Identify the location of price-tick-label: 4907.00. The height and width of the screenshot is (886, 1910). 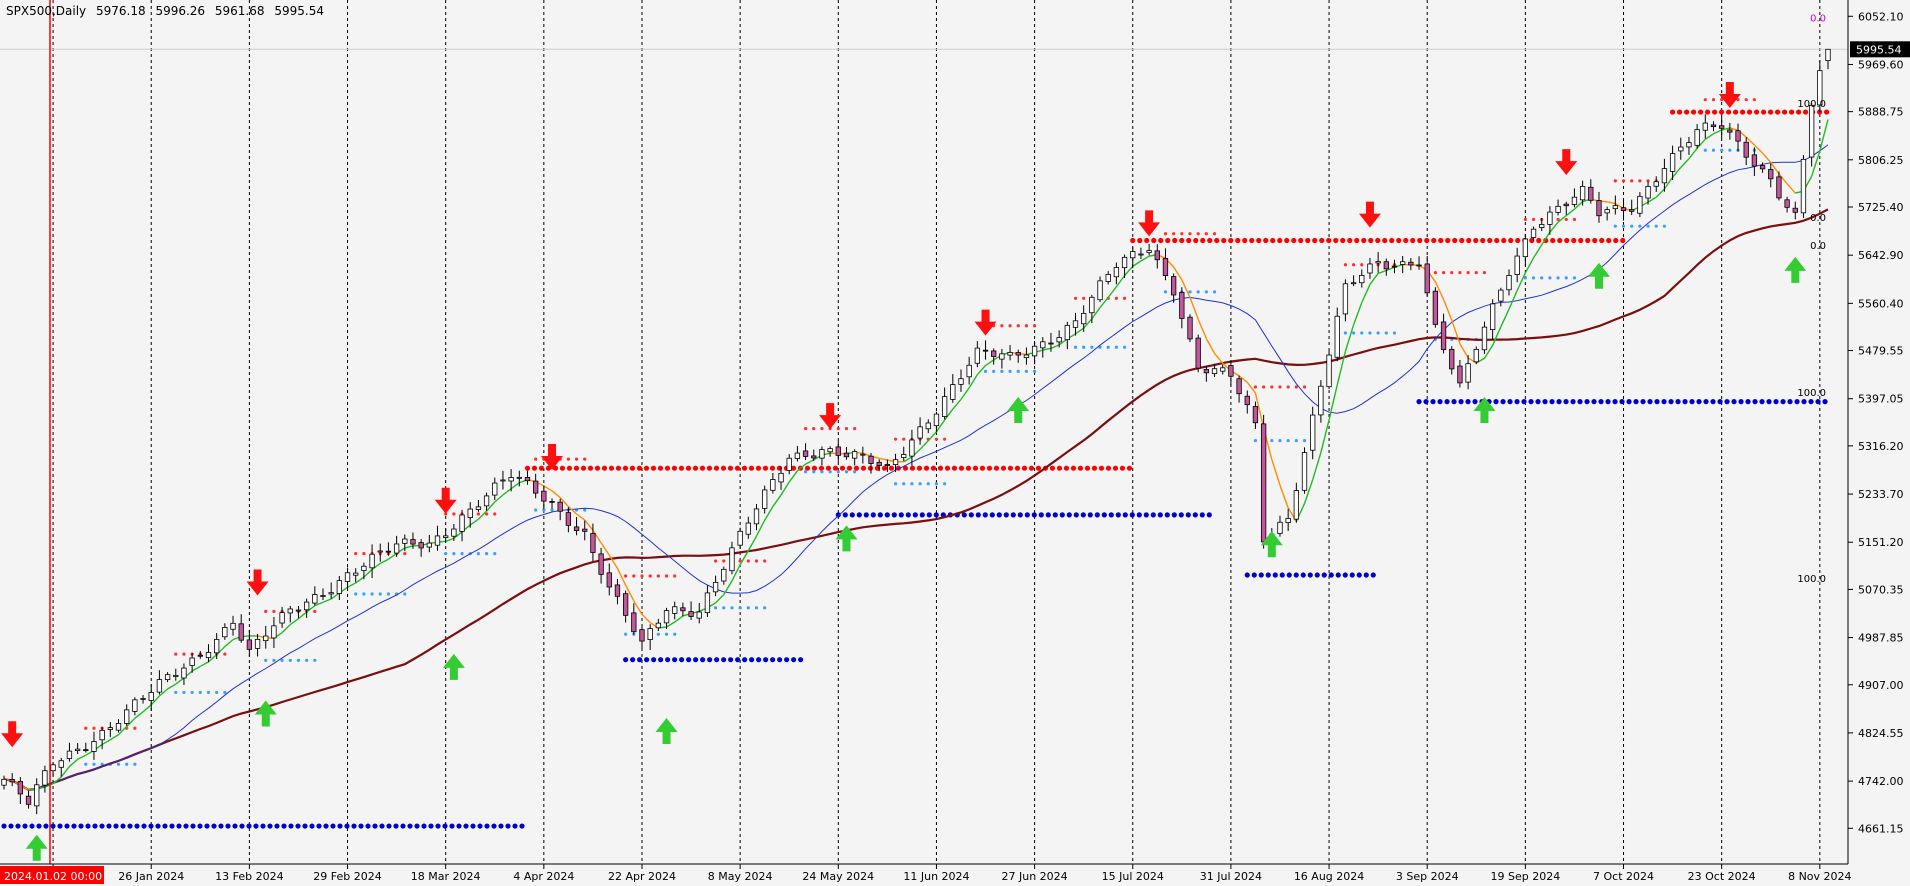
(1881, 685).